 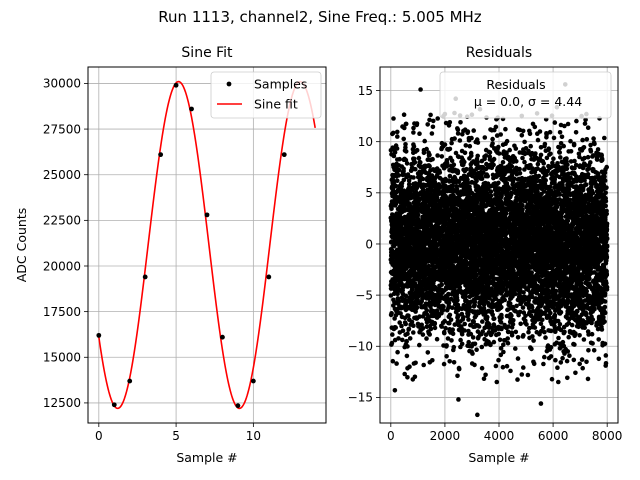 I want to click on sine-fit-ytick-label: 22500, so click(x=62, y=221).